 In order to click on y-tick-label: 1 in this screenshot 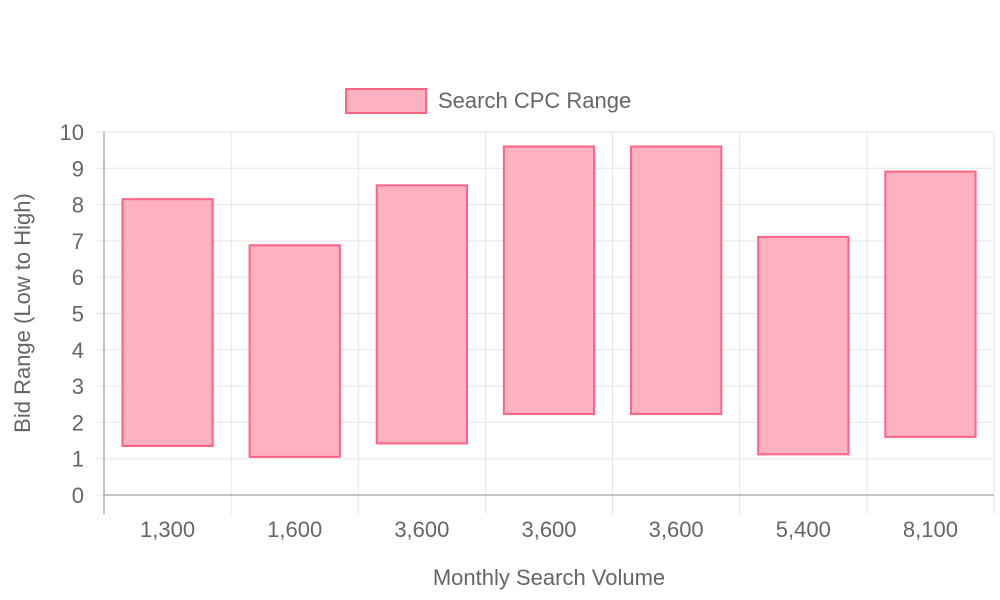, I will do `click(78, 459)`.